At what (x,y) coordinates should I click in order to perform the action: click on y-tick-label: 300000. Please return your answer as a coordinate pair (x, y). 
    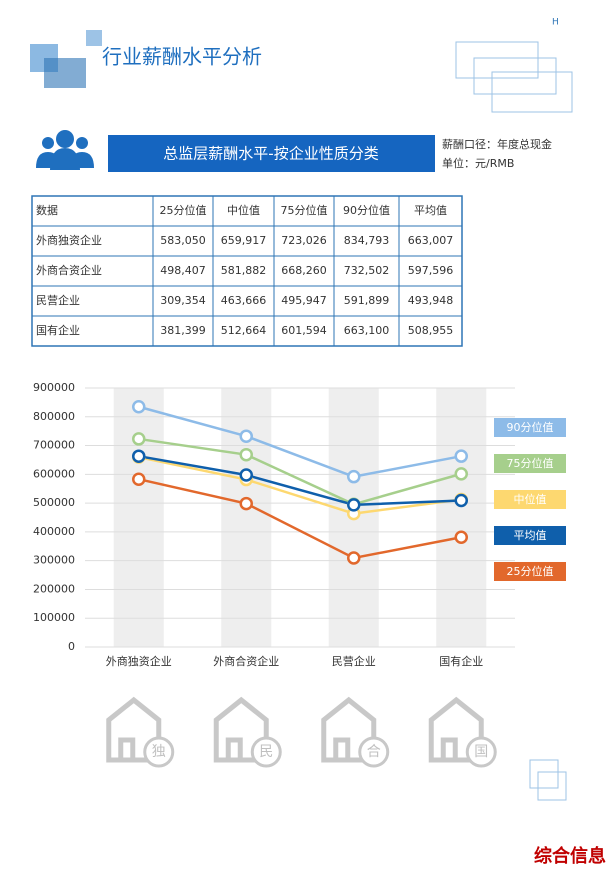
    Looking at the image, I should click on (54, 560).